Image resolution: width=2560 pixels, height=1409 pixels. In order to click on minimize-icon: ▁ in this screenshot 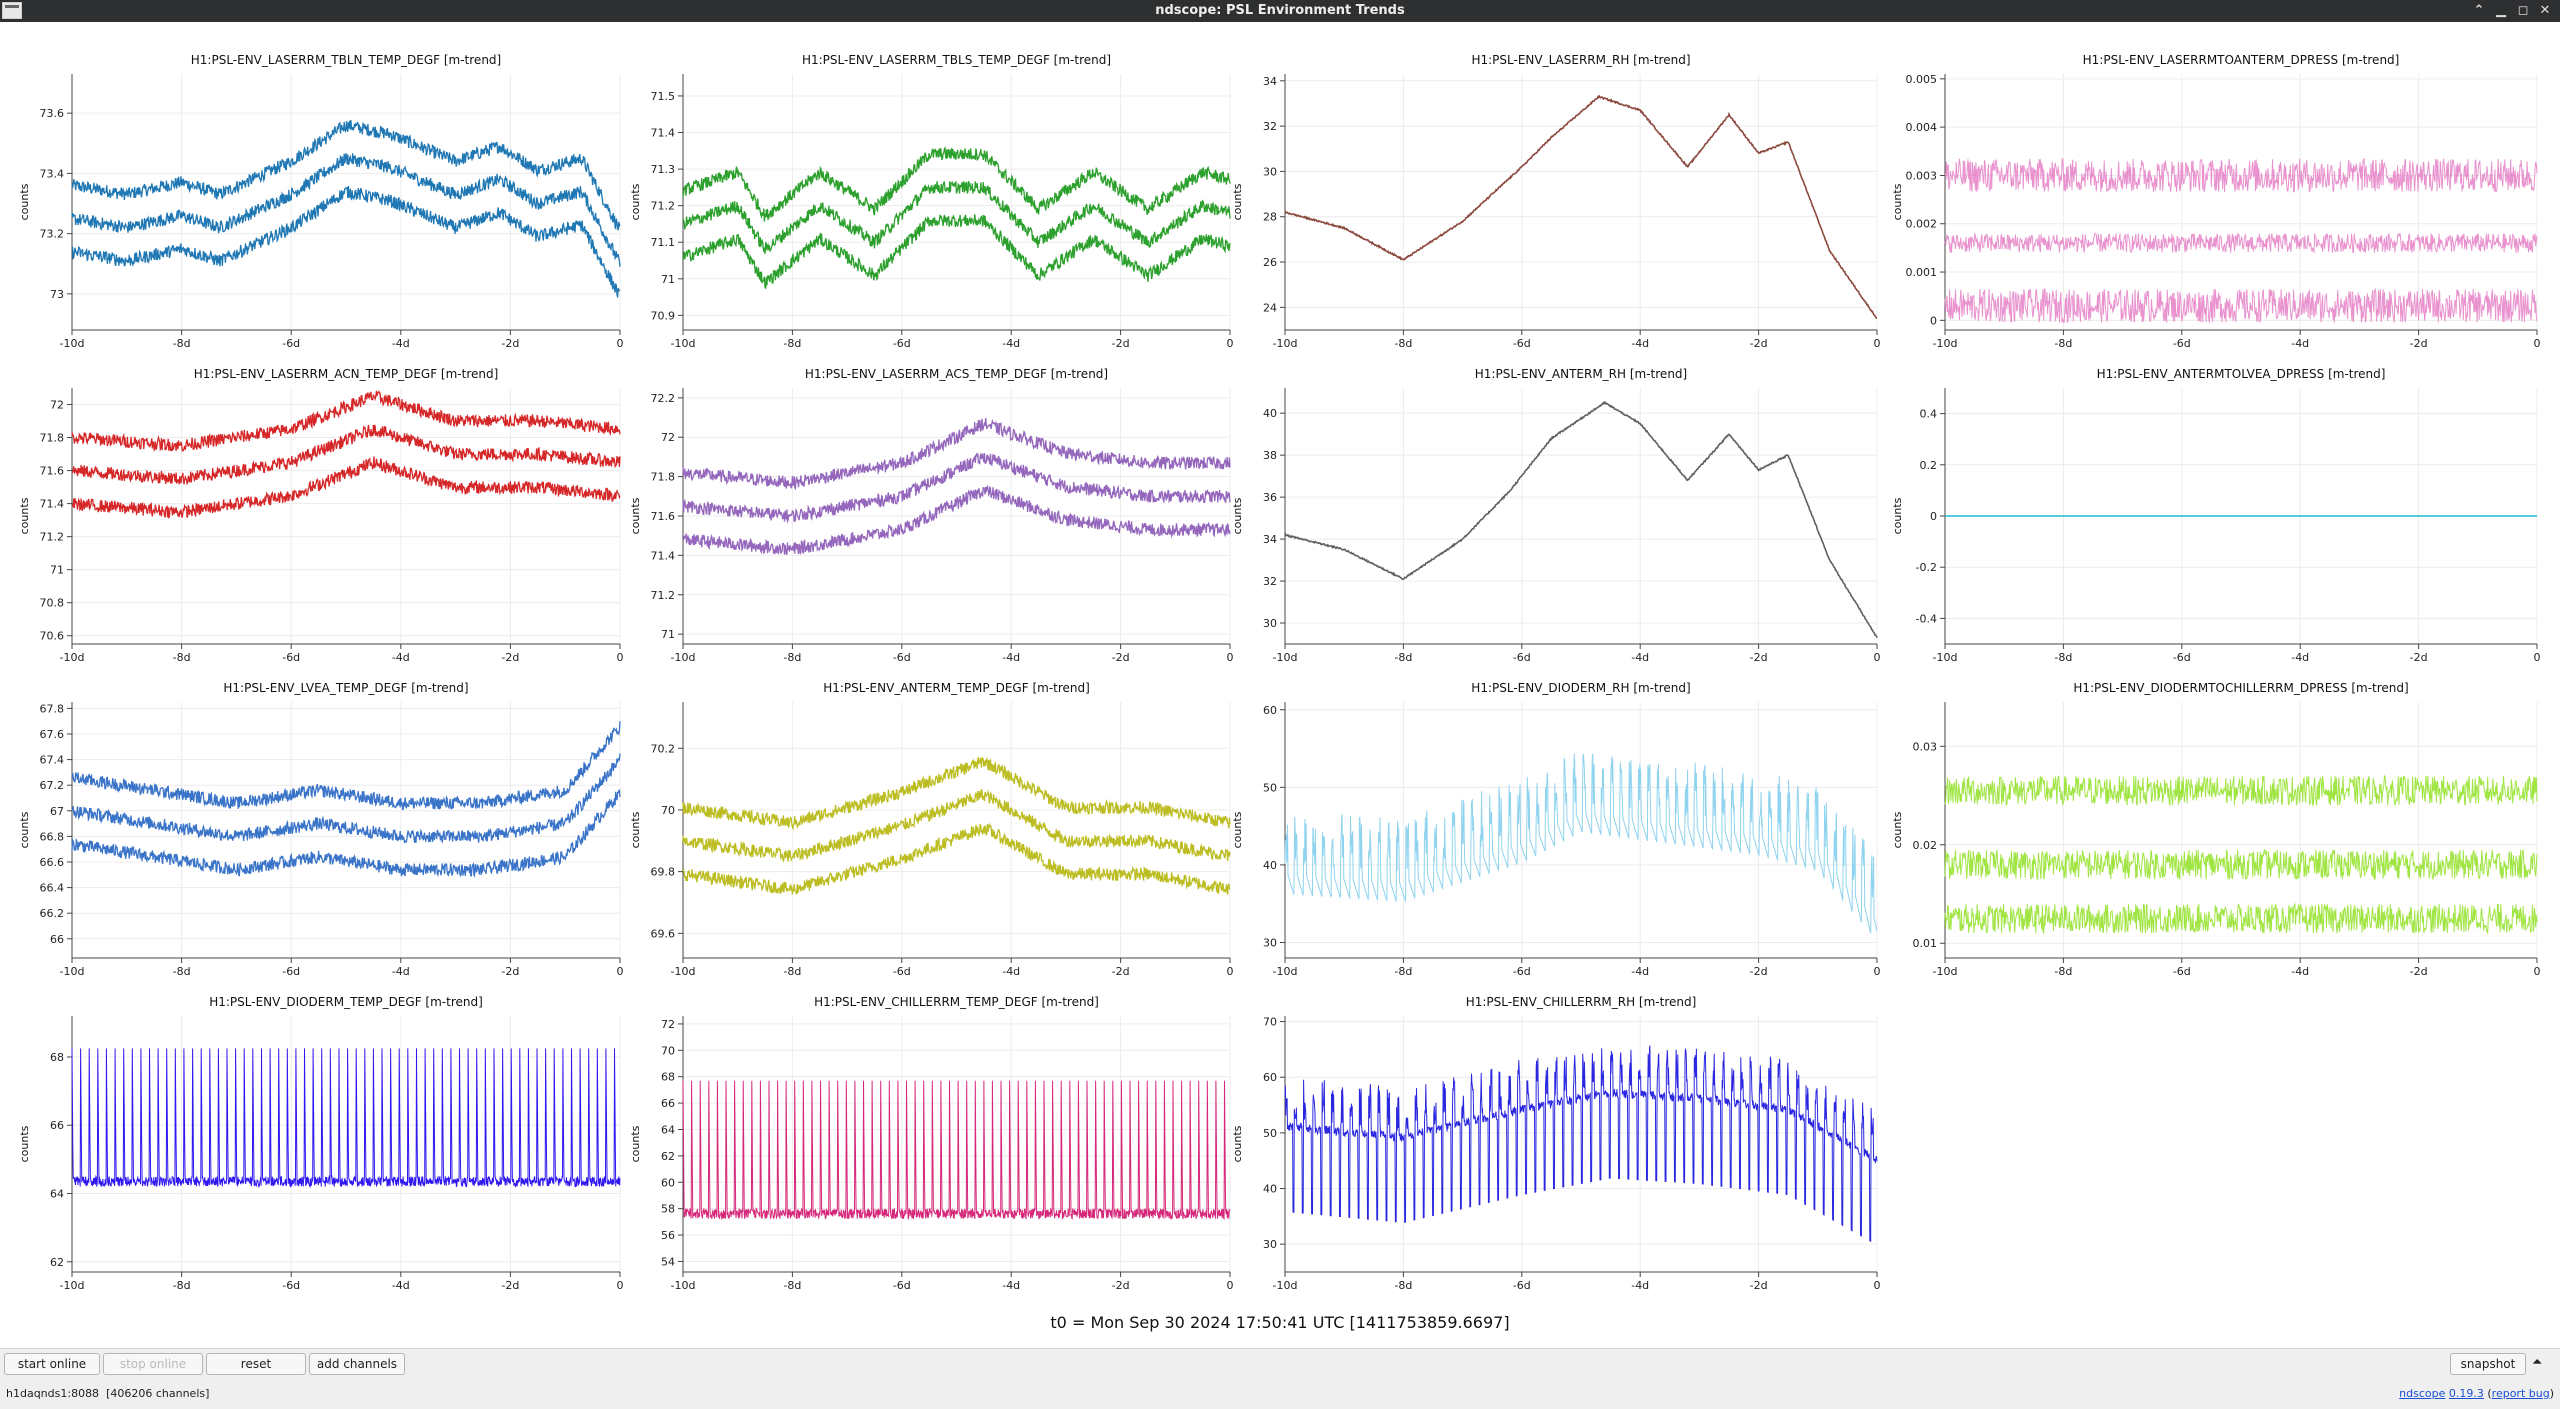, I will do `click(2501, 10)`.